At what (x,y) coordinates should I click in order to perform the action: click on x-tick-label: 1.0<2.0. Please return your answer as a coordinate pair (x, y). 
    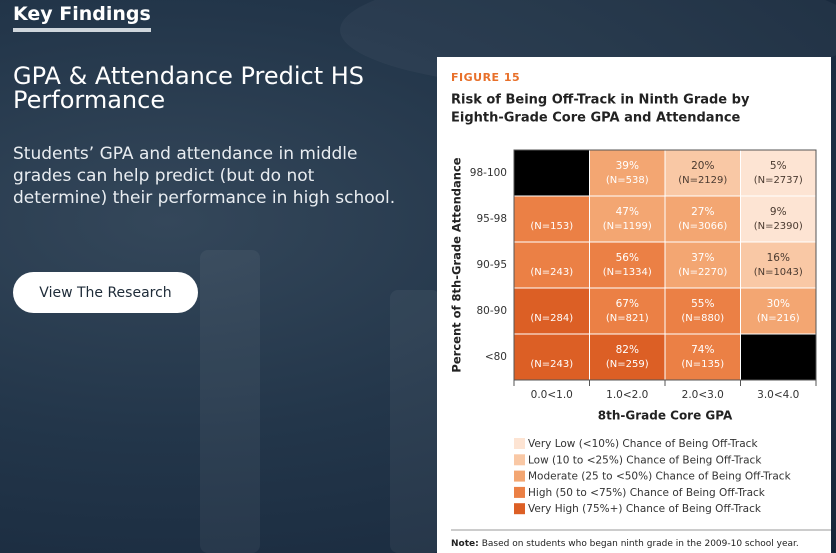
    Looking at the image, I should click on (627, 395).